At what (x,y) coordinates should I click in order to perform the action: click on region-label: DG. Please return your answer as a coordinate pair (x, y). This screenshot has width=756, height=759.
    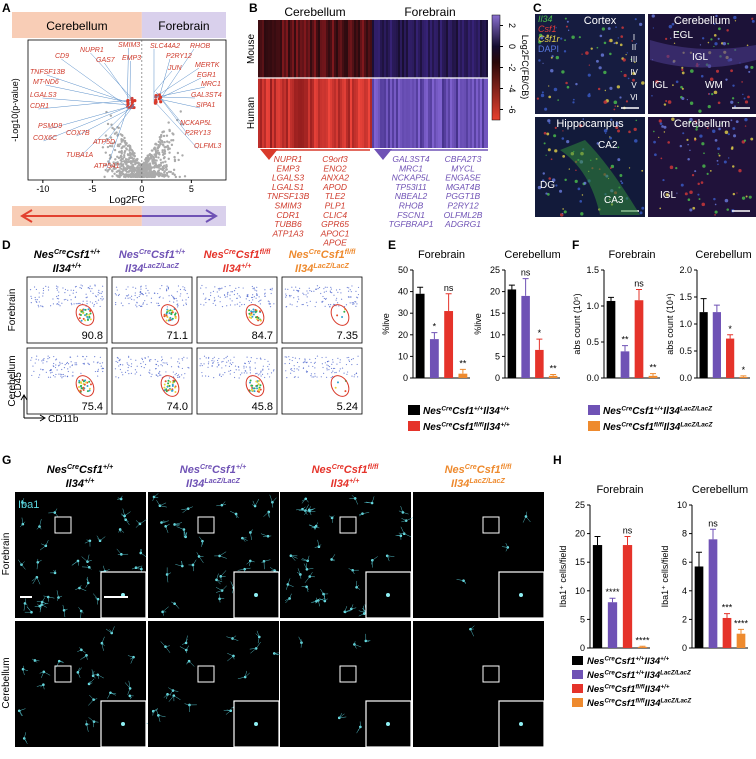
    Looking at the image, I should click on (547, 185).